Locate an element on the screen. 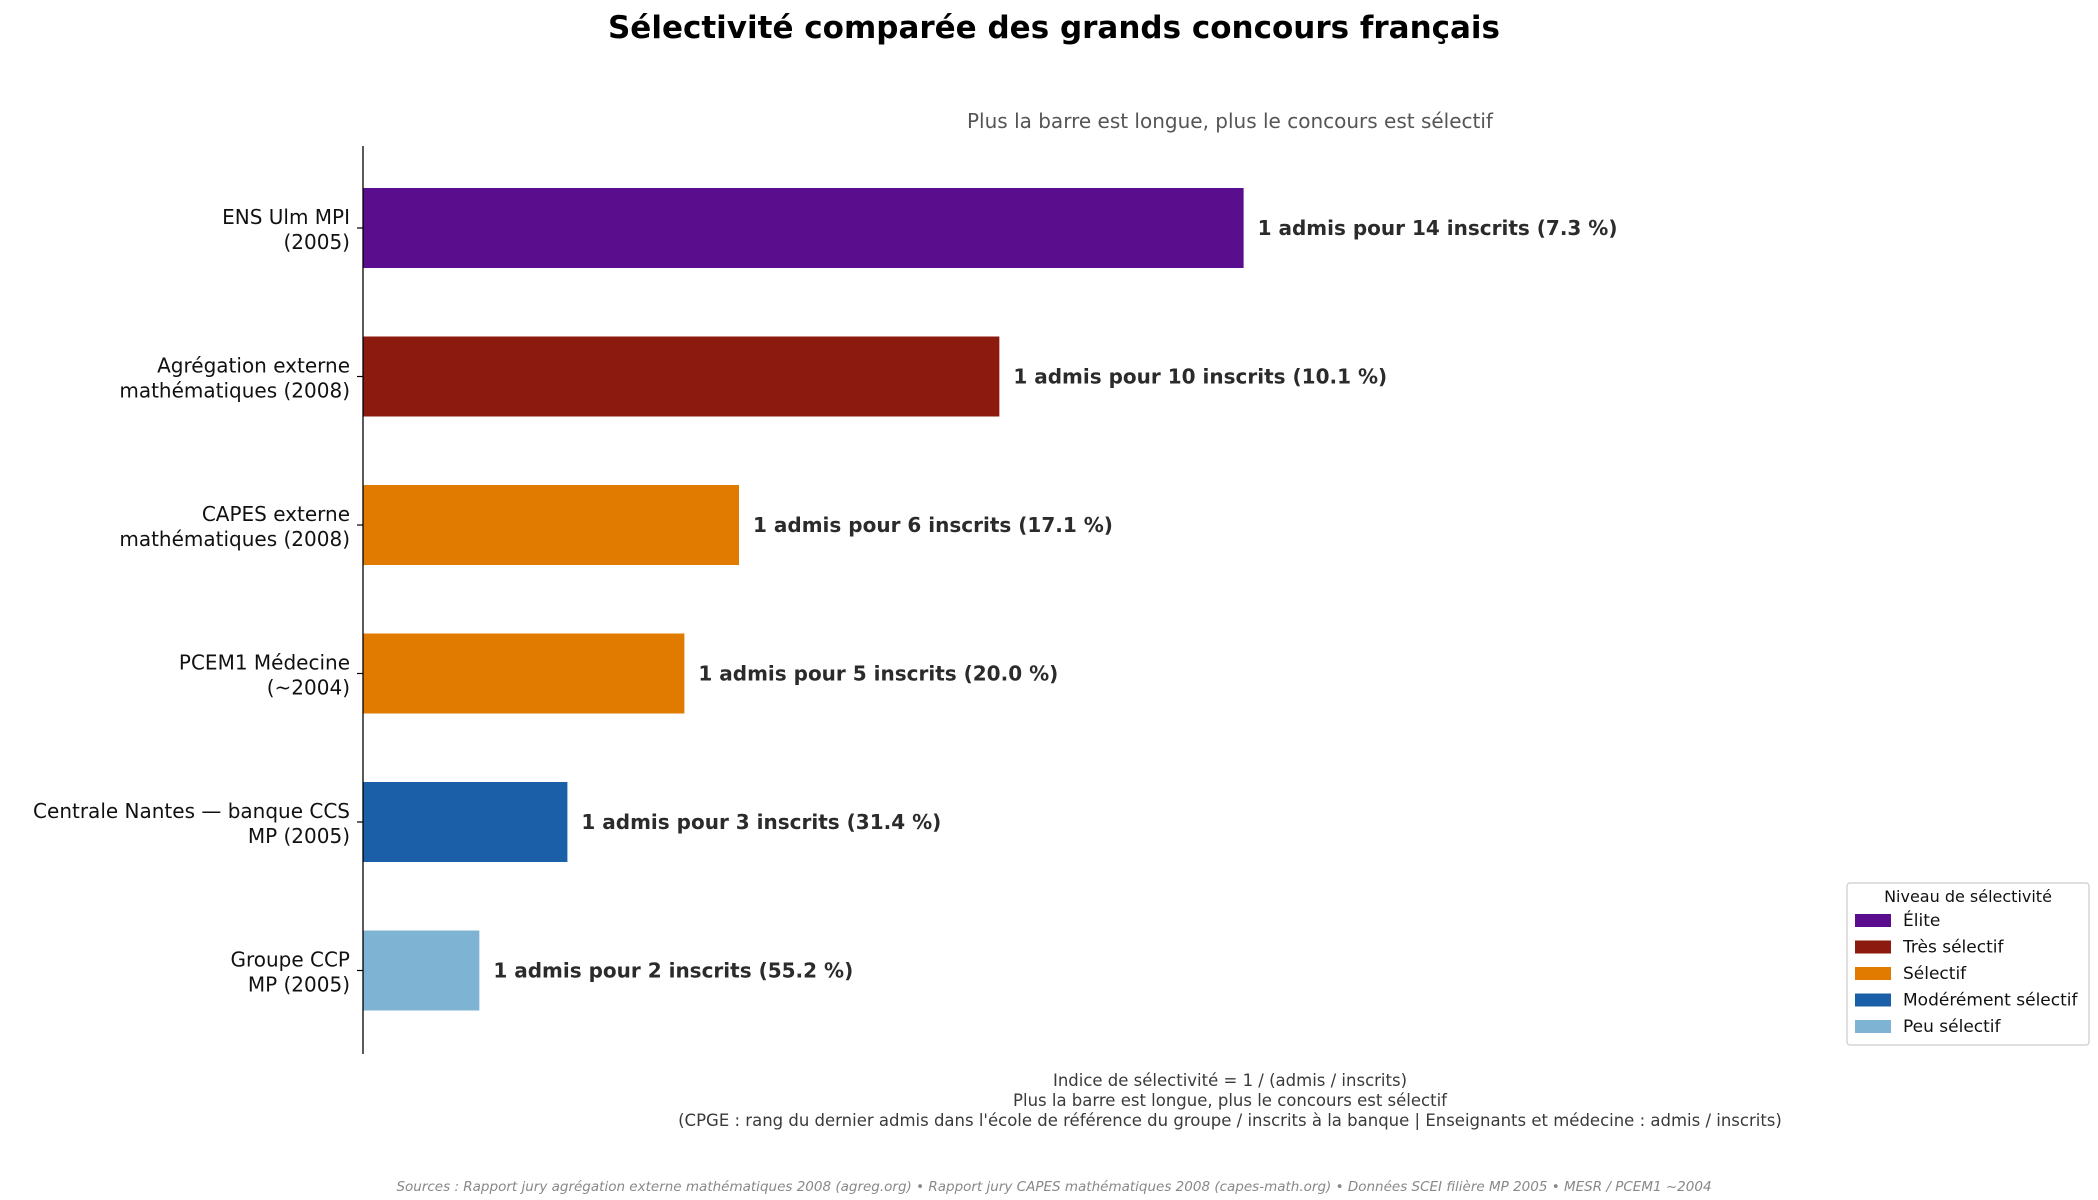 The height and width of the screenshot is (1200, 2098). data-label-0: 1 admis pour 14 inscrits (7.3 %) is located at coordinates (1438, 228).